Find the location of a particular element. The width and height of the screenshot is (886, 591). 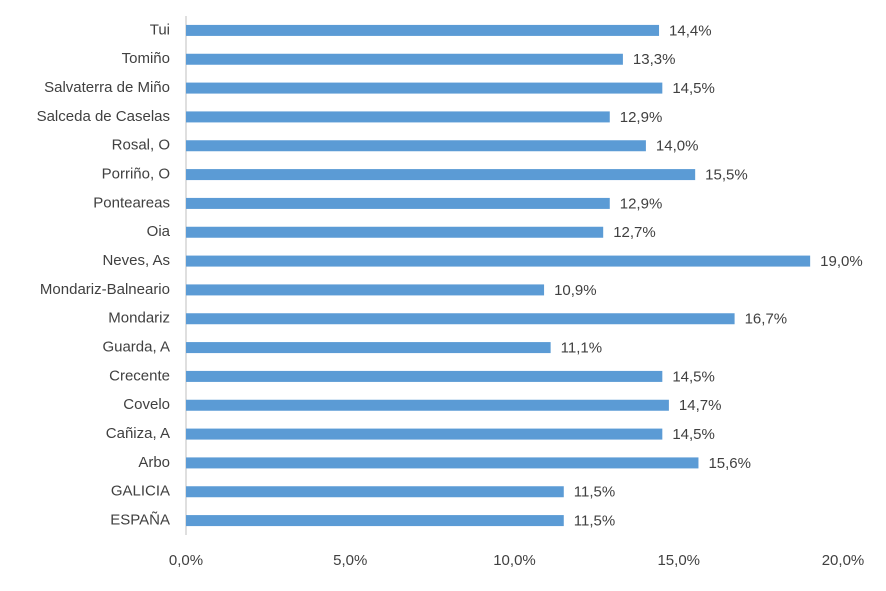

x-tick-label: 10,0% is located at coordinates (514, 560).